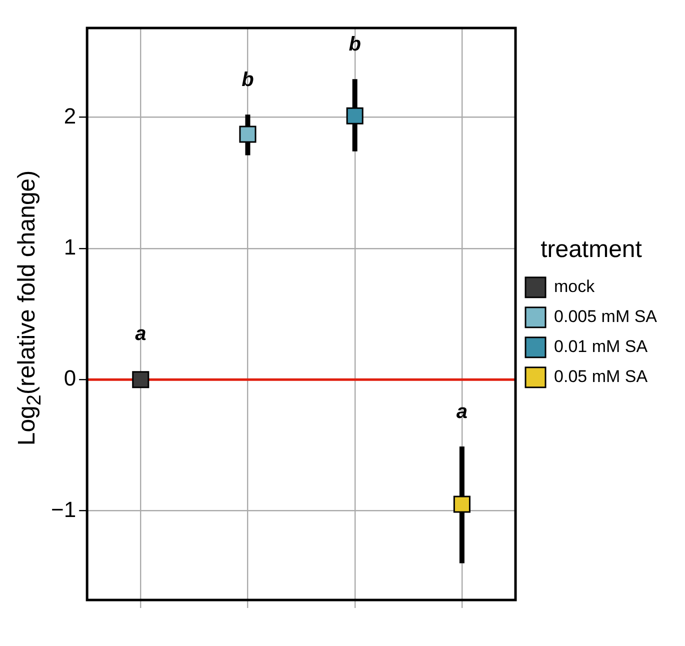 This screenshot has width=685, height=646. Describe the element at coordinates (606, 316) in the screenshot. I see `legend-label: 0.005 mM SA` at that location.